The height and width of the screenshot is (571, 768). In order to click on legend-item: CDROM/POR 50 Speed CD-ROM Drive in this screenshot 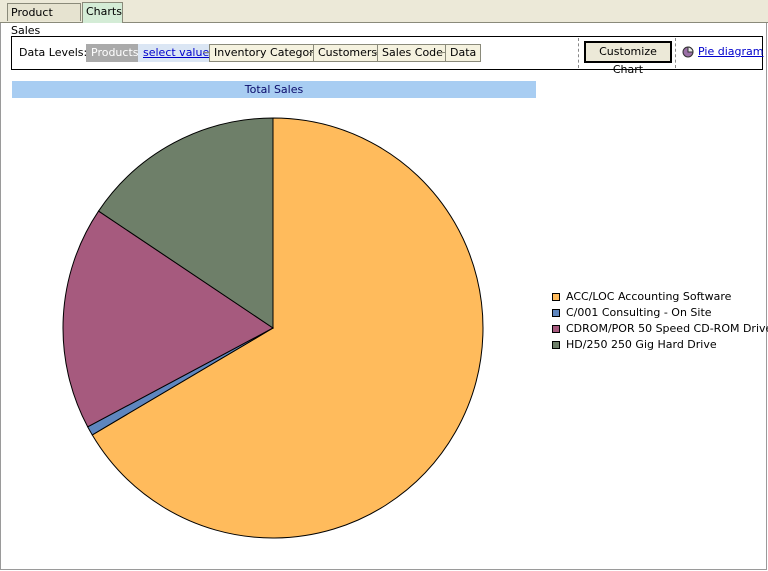, I will do `click(660, 329)`.